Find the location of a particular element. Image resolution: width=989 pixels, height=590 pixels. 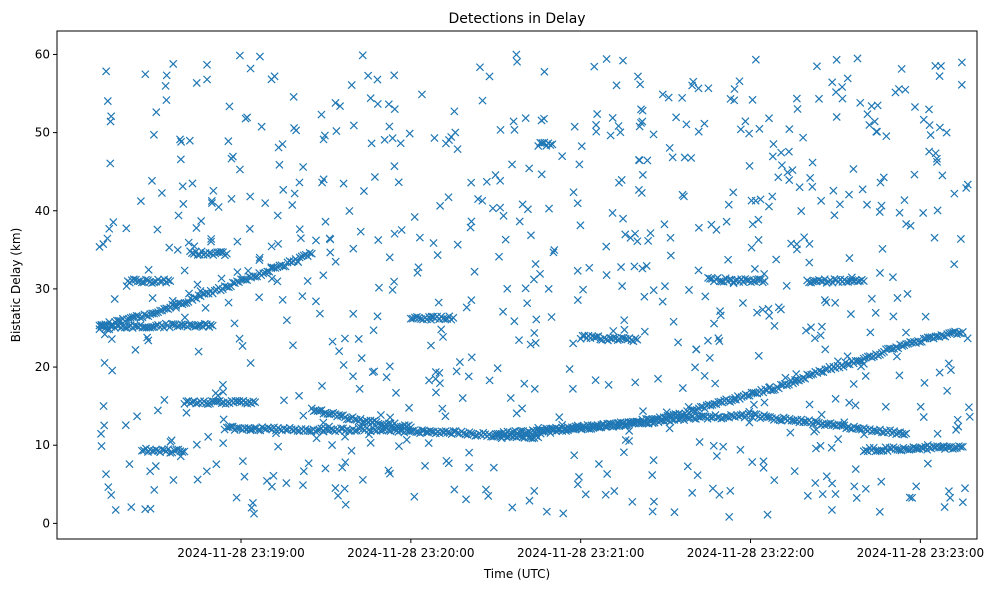

x-tick-label: 2024-11-28 23:20:00 is located at coordinates (410, 553).